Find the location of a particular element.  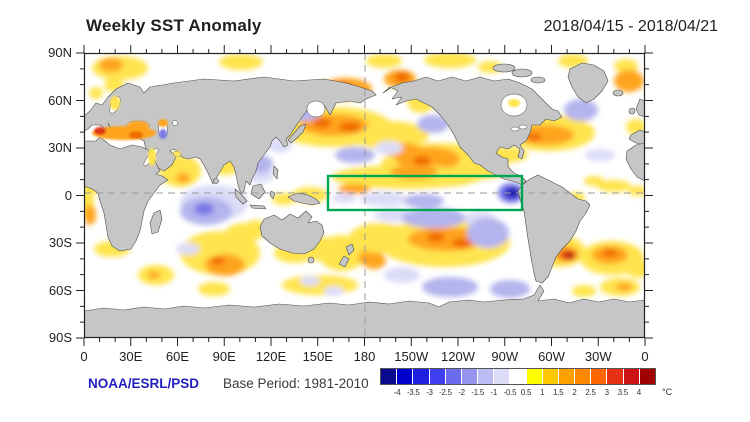

iberia is located at coordinates (636, 137).